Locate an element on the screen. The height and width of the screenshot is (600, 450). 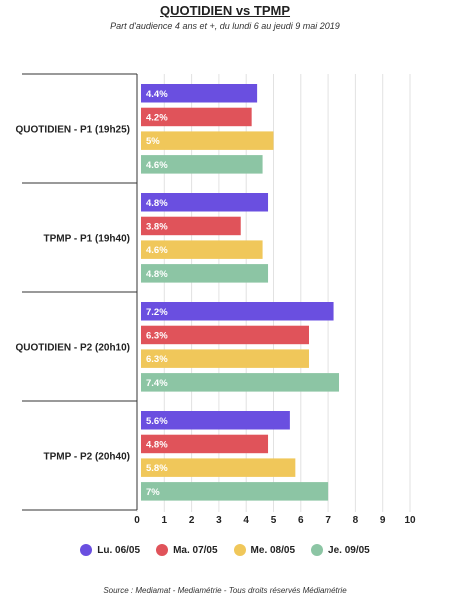
data-label: 4.2% is located at coordinates (157, 117).